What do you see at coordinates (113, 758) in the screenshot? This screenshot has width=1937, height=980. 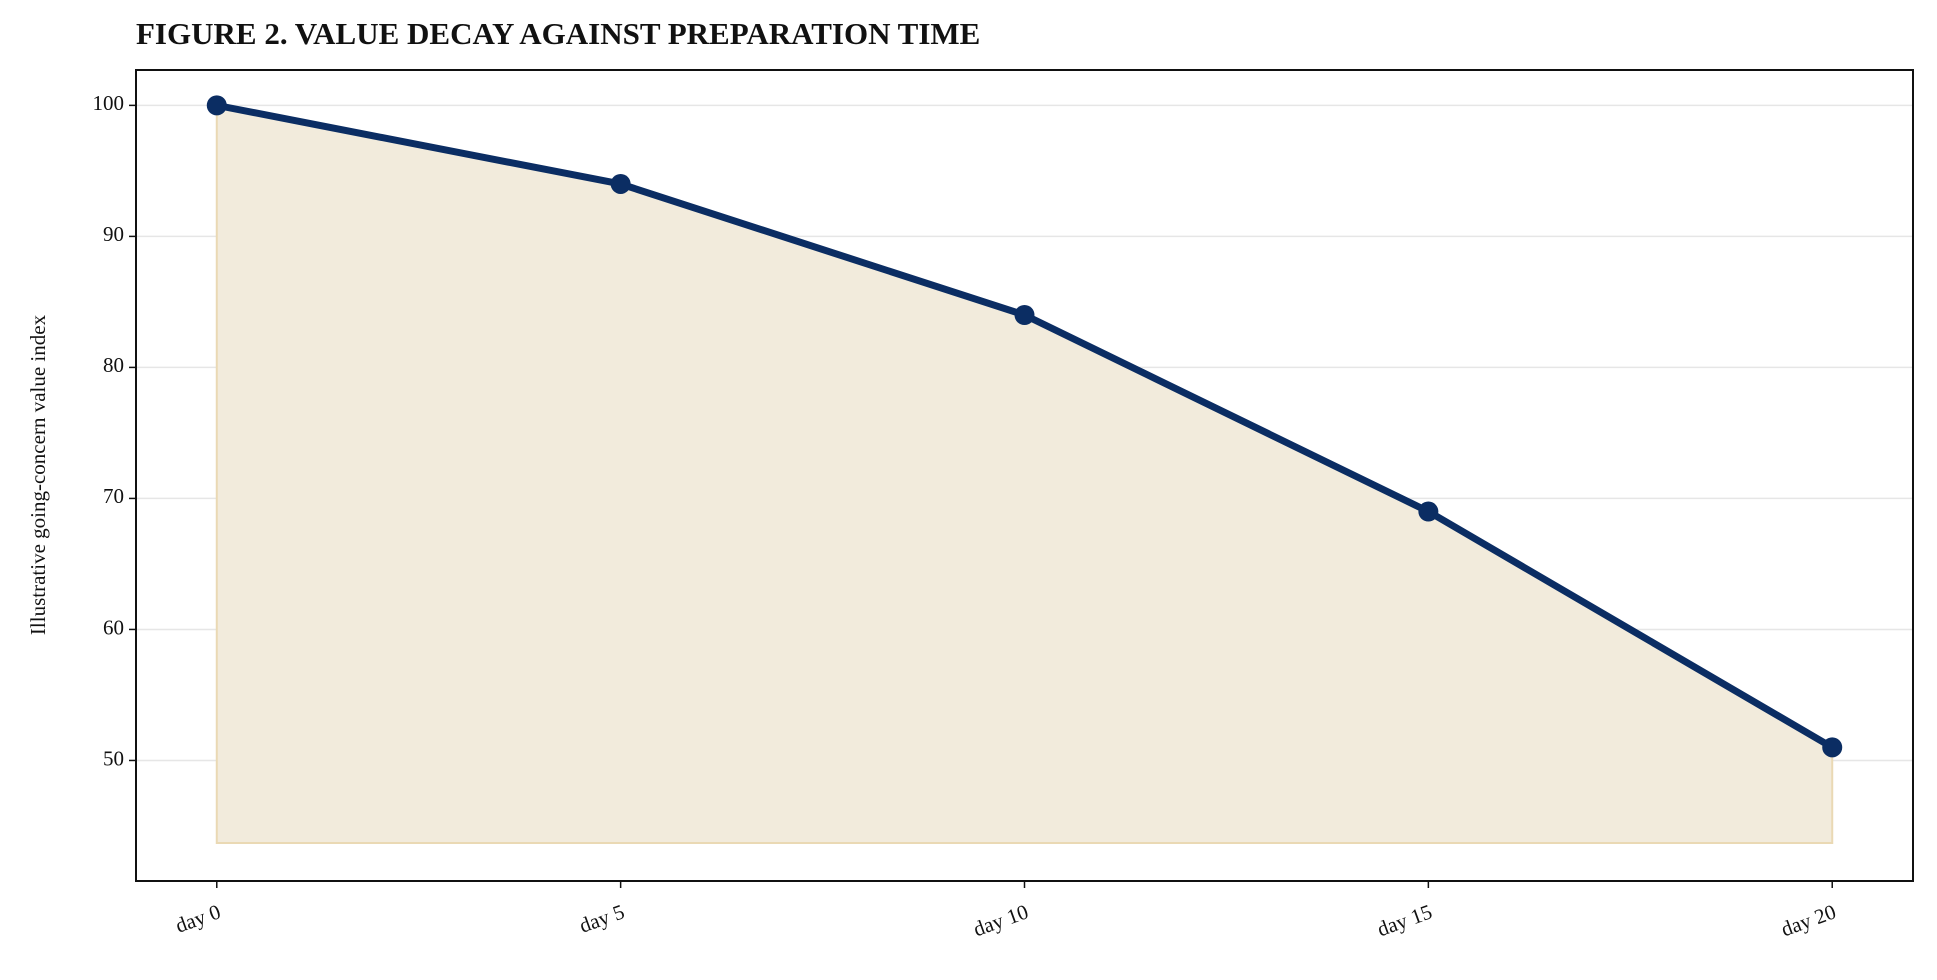 I see `y-tick-label: 50` at bounding box center [113, 758].